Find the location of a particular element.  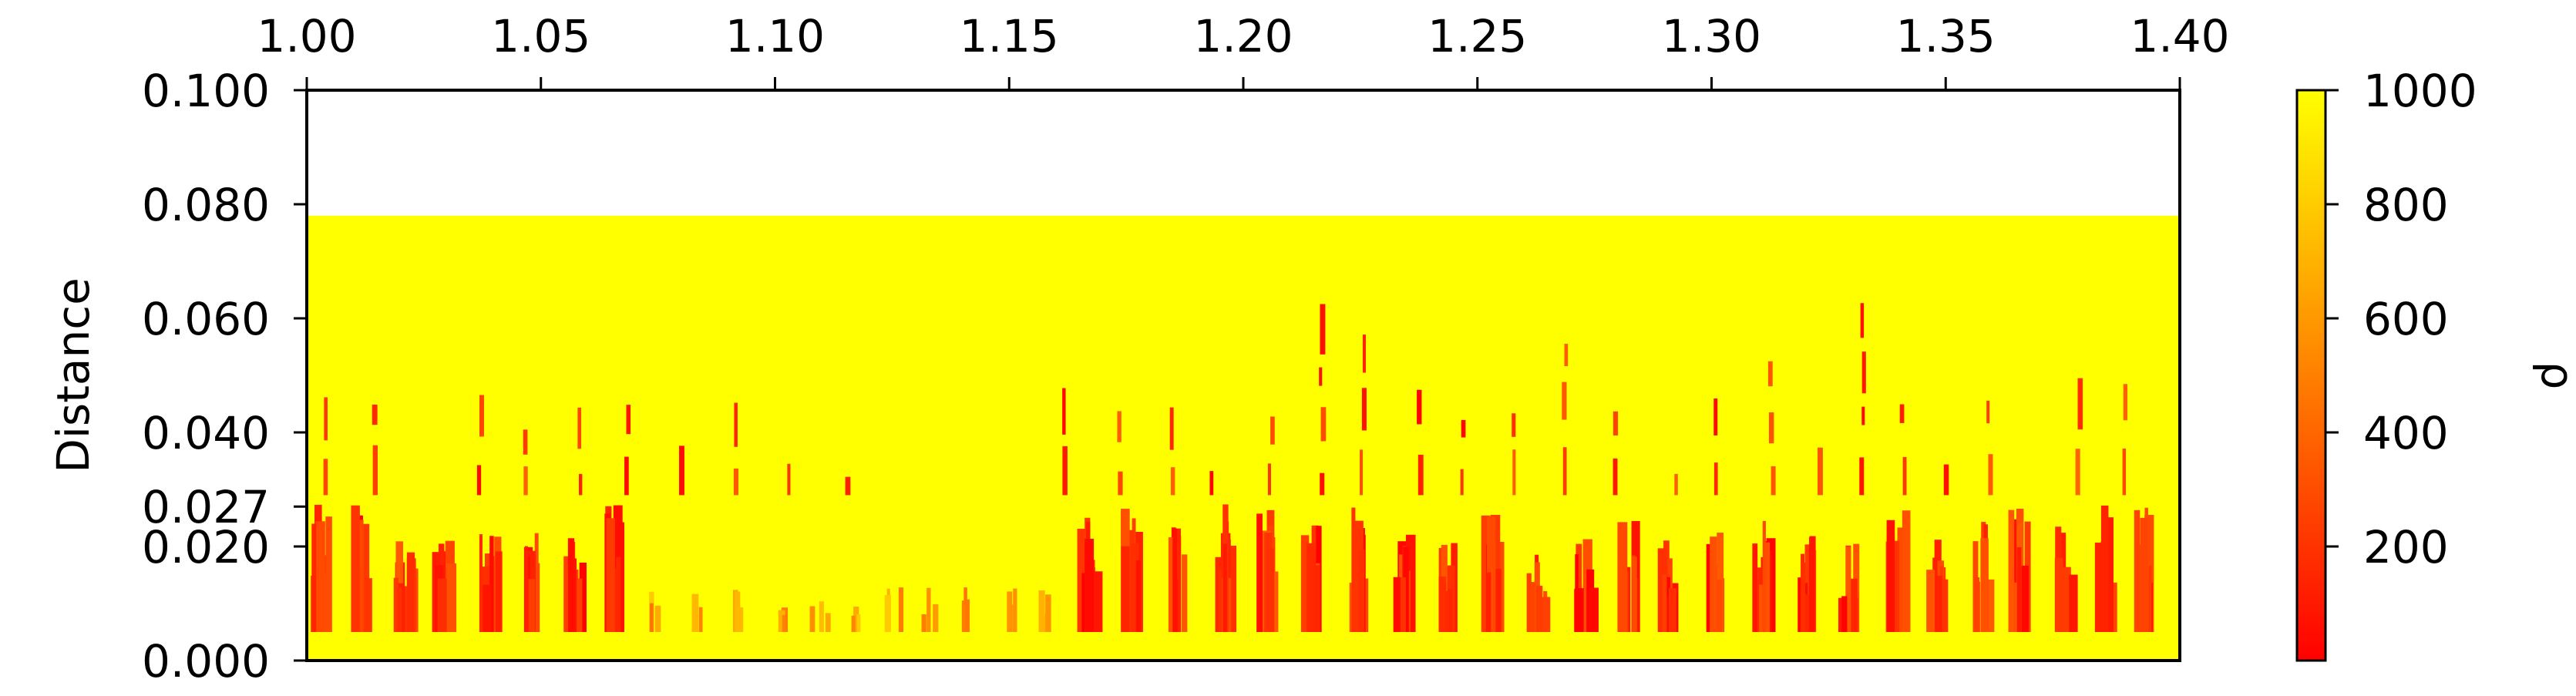

colorbar-tick-label: 400 is located at coordinates (2406, 433).